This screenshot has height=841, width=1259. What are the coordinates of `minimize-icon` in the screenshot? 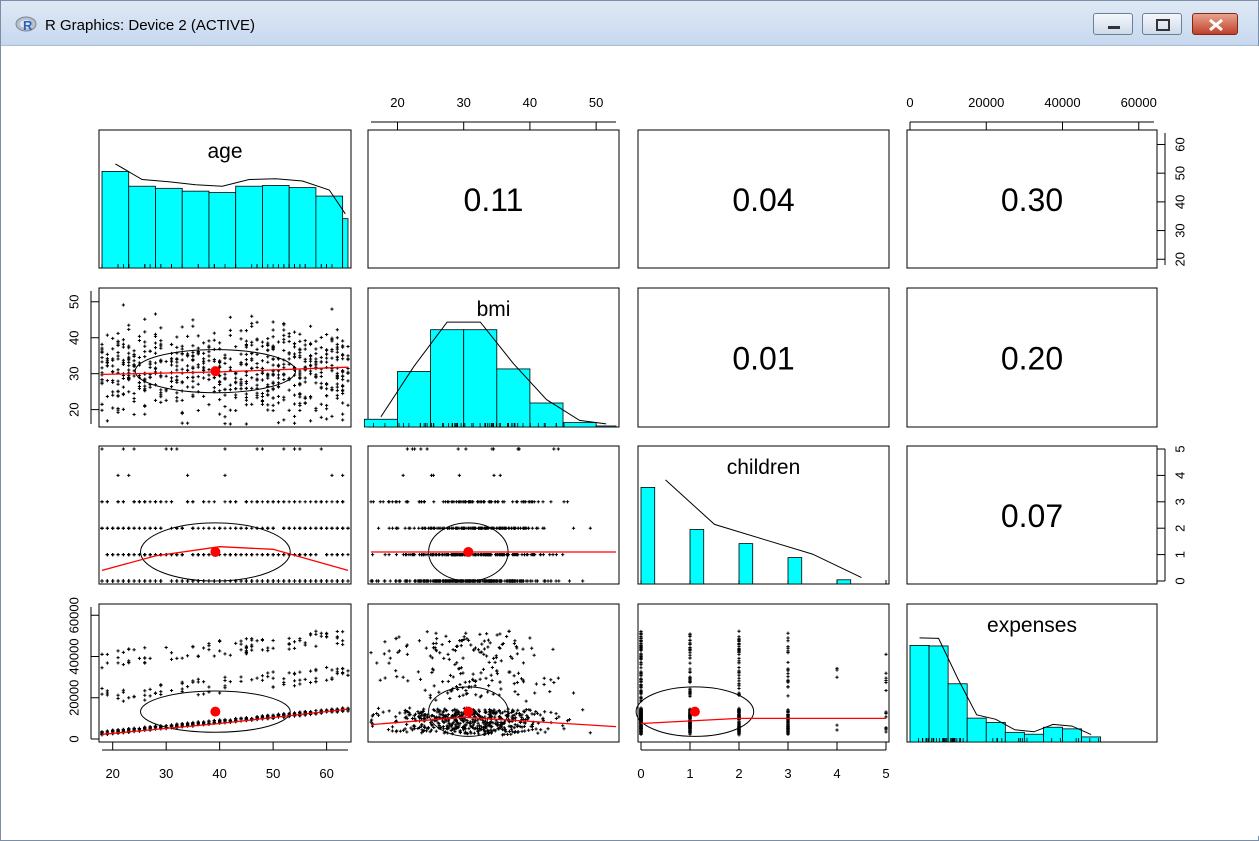 It's located at (1114, 27).